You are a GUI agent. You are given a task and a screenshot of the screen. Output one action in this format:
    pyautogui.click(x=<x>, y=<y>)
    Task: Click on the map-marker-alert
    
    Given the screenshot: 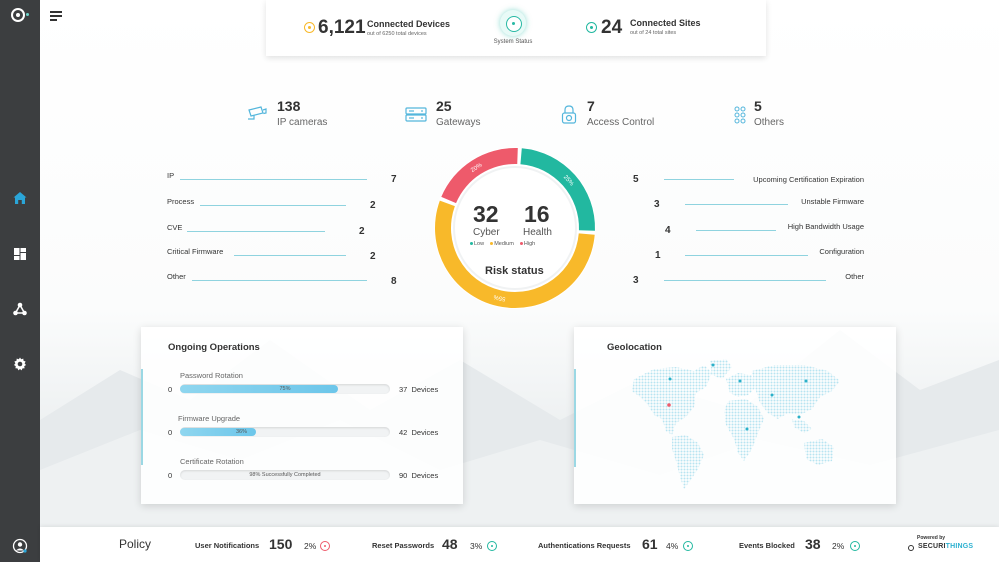 What is the action you would take?
    pyautogui.click(x=669, y=405)
    